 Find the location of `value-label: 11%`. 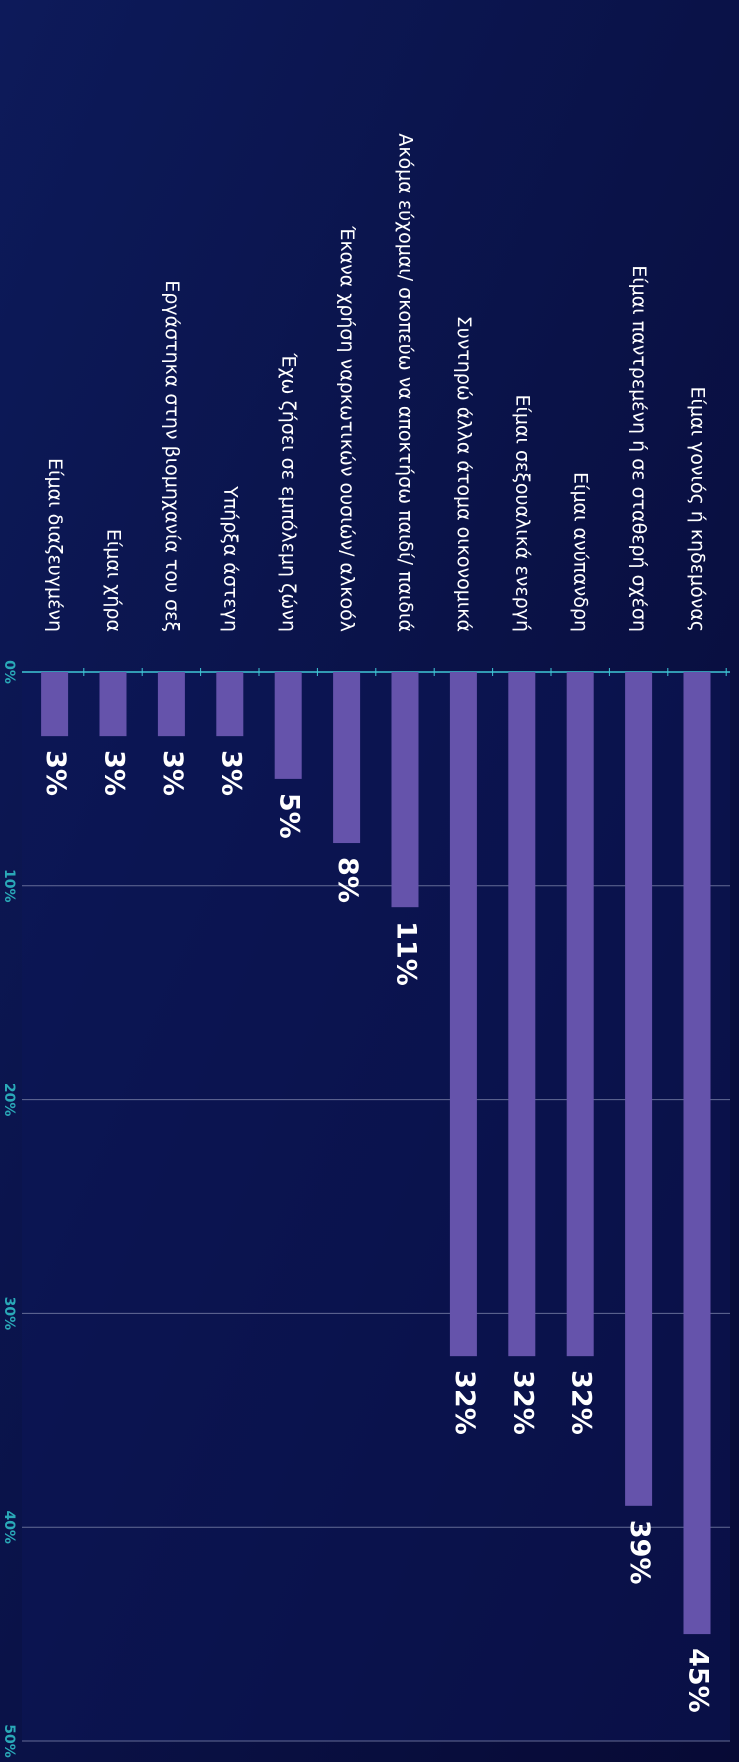

value-label: 11% is located at coordinates (406, 953).